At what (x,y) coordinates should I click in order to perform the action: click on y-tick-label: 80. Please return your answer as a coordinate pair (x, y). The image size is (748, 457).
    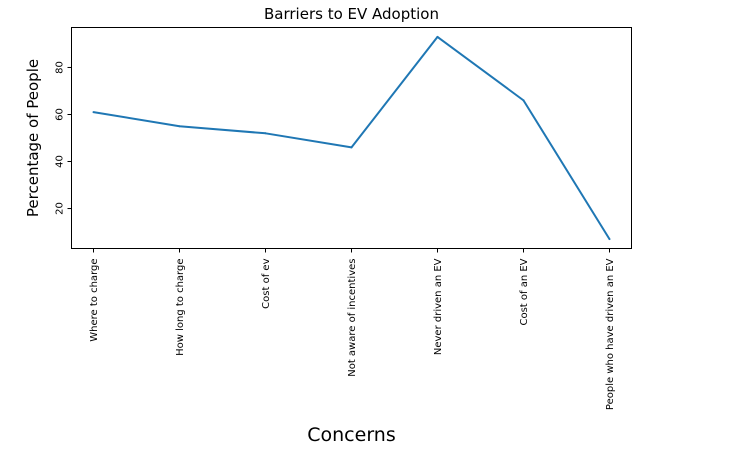
    Looking at the image, I should click on (60, 67).